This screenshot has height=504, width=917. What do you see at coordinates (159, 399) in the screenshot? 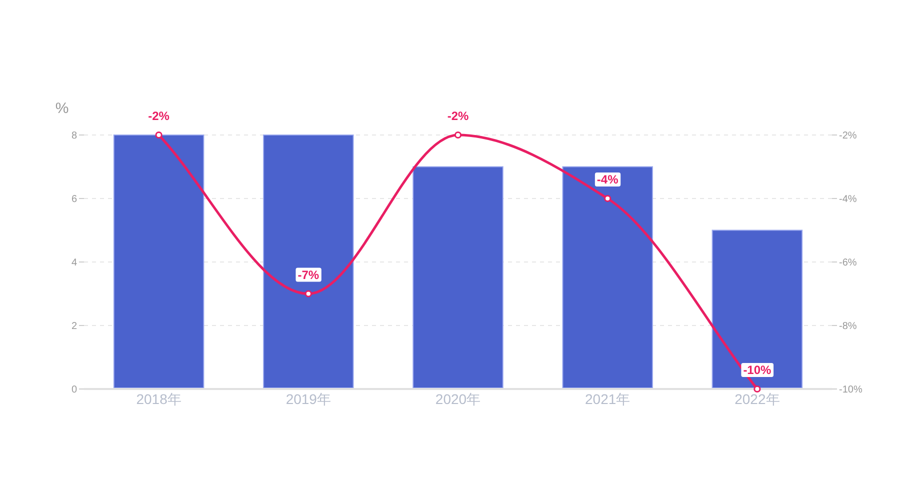
I see `x-tick-label: 2018年` at bounding box center [159, 399].